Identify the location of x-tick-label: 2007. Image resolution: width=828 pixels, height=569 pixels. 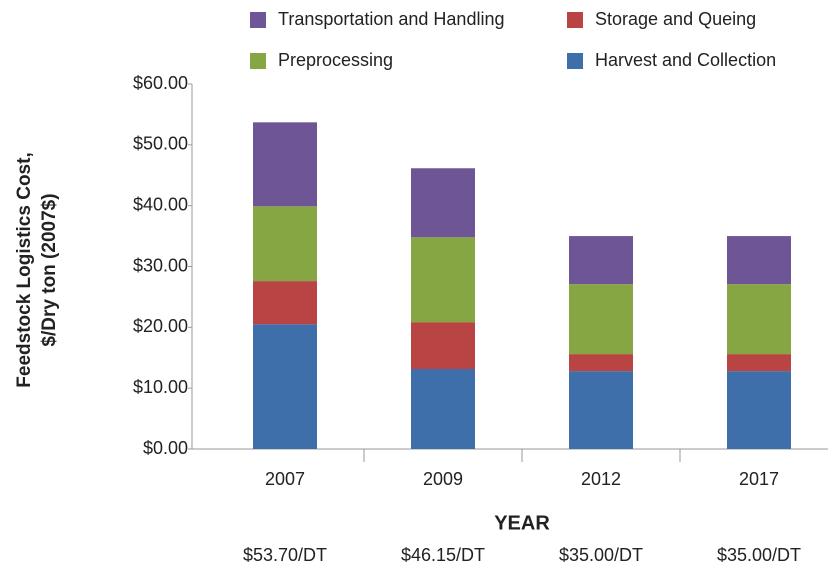
(285, 479).